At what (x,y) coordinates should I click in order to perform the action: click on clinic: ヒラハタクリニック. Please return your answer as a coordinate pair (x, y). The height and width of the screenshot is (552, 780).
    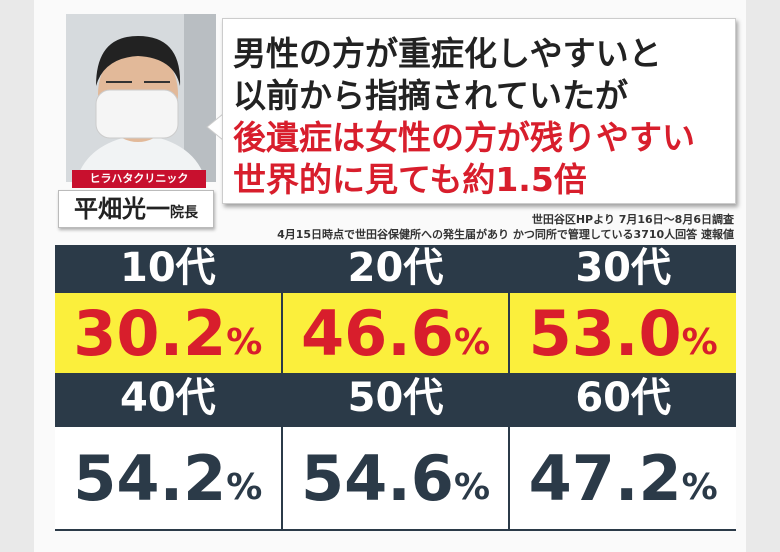
    Looking at the image, I should click on (139, 179).